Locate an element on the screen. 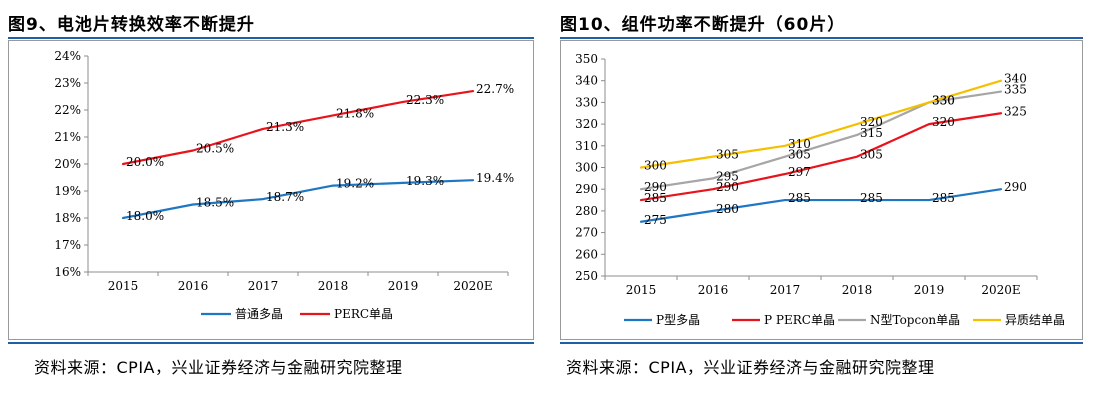 This screenshot has width=1108, height=413. y-tick-label: 23% is located at coordinates (67, 83).